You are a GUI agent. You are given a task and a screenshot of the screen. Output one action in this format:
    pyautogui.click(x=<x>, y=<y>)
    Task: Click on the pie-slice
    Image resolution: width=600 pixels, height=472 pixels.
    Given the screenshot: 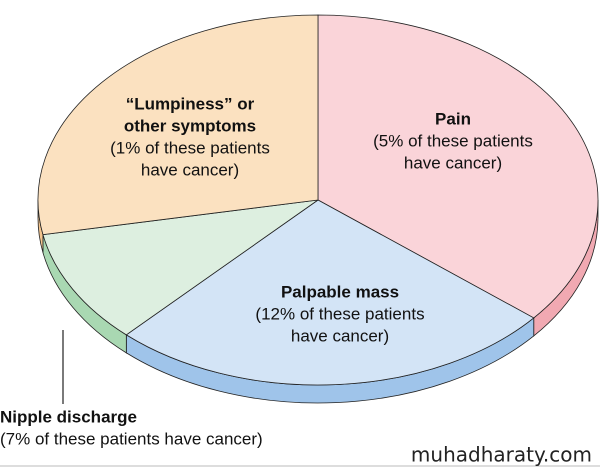 What is the action you would take?
    pyautogui.click(x=180, y=267)
    